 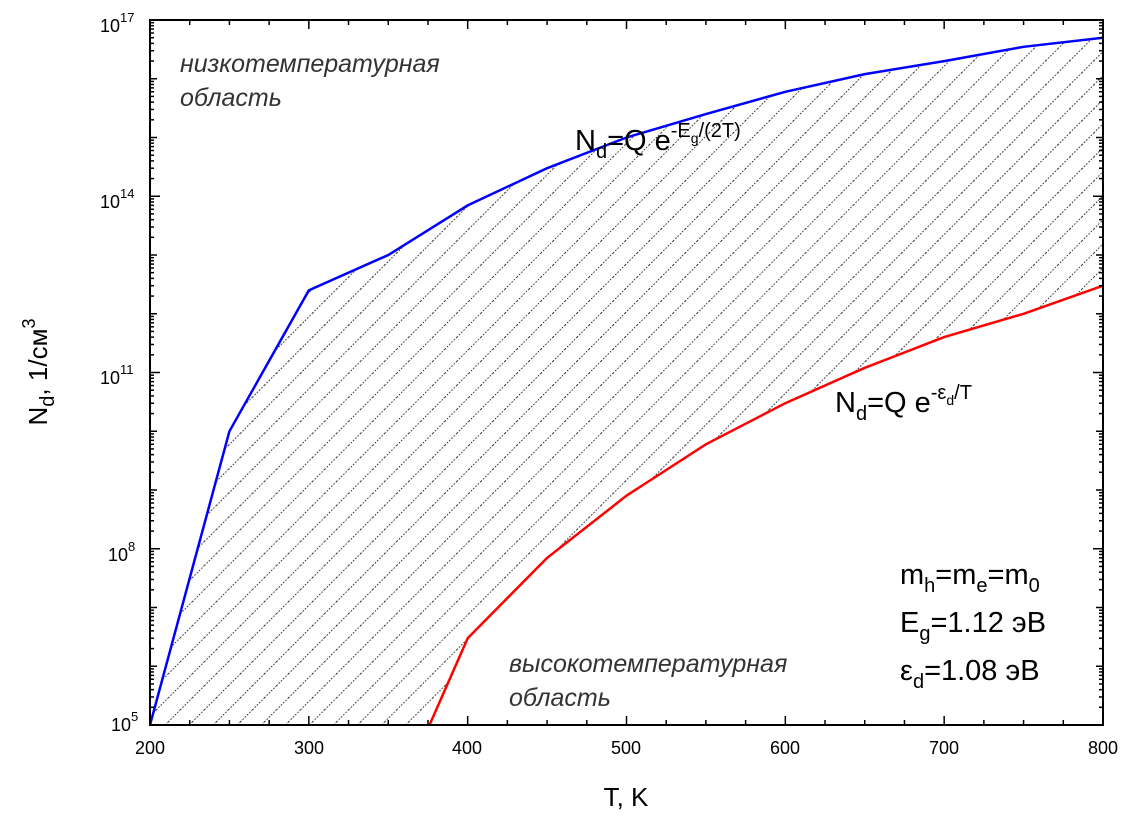 What do you see at coordinates (560, 698) in the screenshot?
I see `high-temp-region-label: область` at bounding box center [560, 698].